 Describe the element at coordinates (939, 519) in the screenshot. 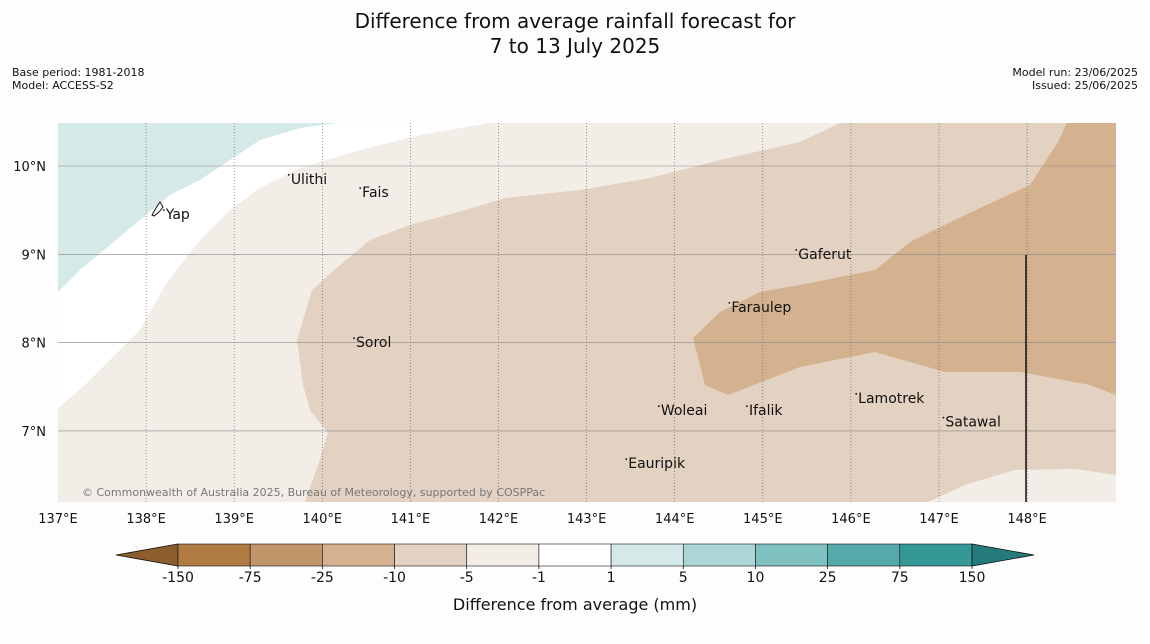

I see `lon-label: 147°E` at that location.